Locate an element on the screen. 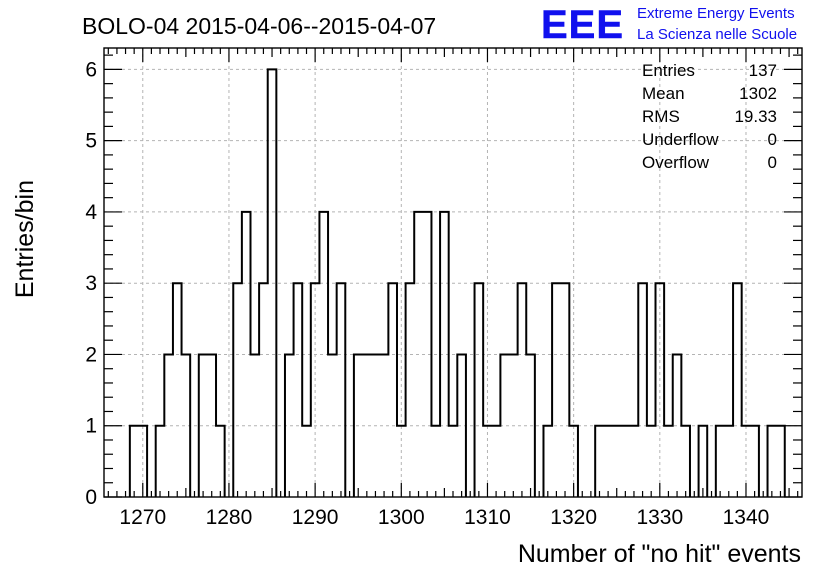 The image size is (836, 572). y-tick-label: 6 is located at coordinates (91, 69).